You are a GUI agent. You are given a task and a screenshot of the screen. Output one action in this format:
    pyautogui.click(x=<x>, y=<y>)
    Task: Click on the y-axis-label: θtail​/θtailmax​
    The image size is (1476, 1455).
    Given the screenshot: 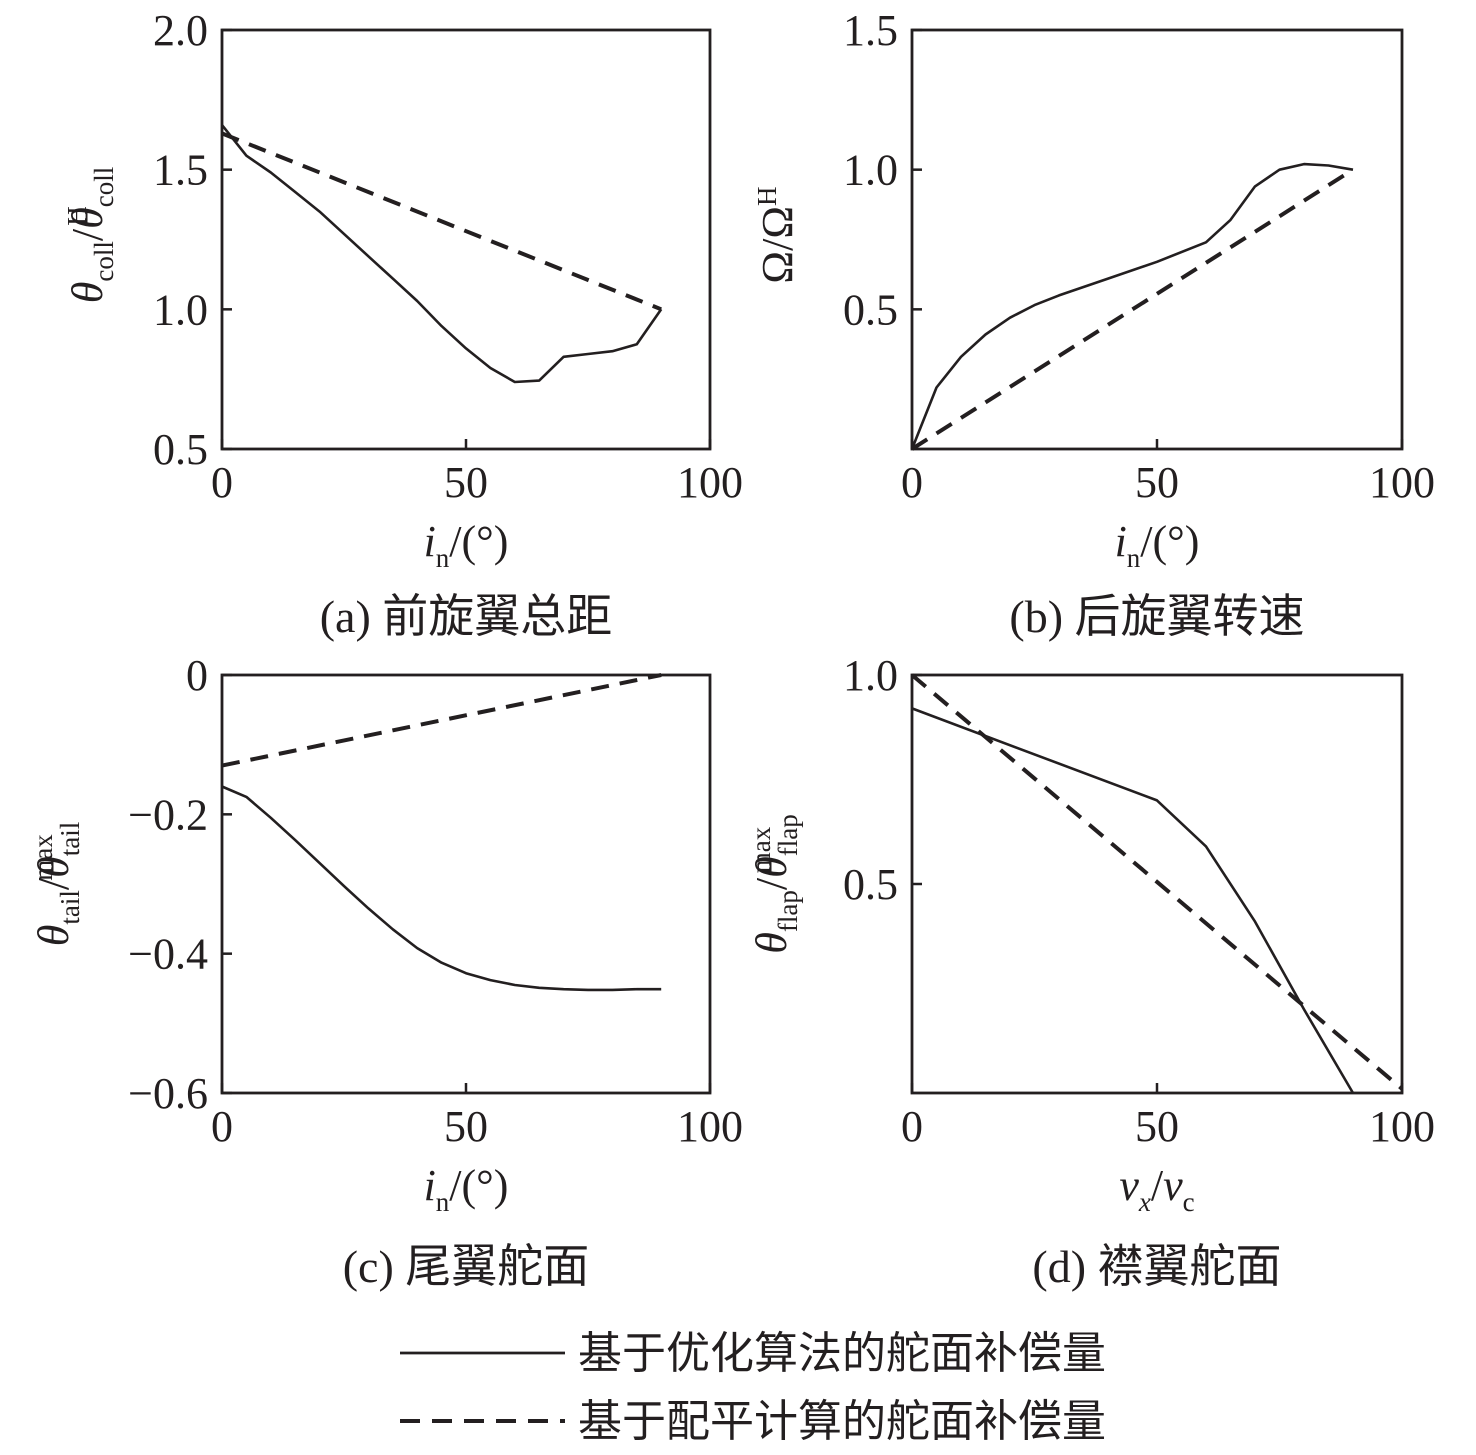 What is the action you would take?
    pyautogui.click(x=56, y=884)
    